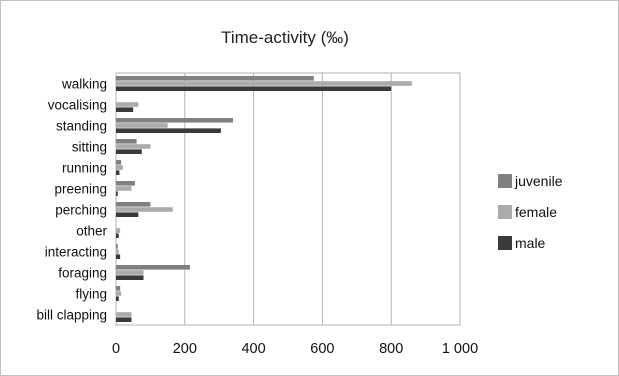 The height and width of the screenshot is (376, 619). What do you see at coordinates (91, 294) in the screenshot?
I see `category-label-flying: flying` at bounding box center [91, 294].